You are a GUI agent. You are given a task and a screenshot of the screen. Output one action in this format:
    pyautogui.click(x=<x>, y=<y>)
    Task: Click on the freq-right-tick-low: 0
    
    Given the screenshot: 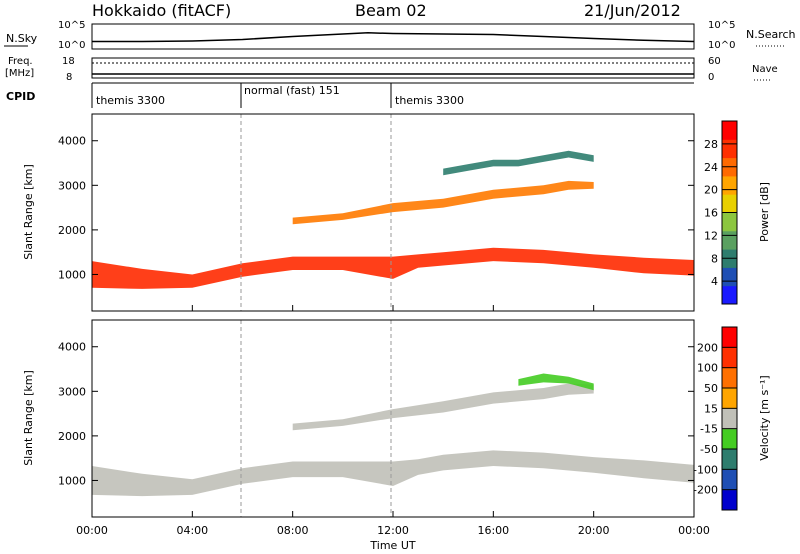 What is the action you would take?
    pyautogui.click(x=711, y=77)
    